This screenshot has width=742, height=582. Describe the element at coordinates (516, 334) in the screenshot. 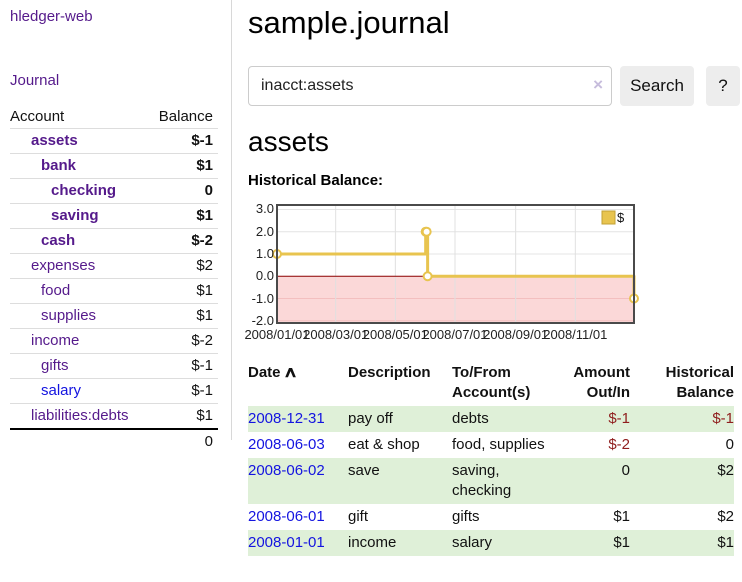

I see `x-axis-tick-label: 2008/09/01` at that location.